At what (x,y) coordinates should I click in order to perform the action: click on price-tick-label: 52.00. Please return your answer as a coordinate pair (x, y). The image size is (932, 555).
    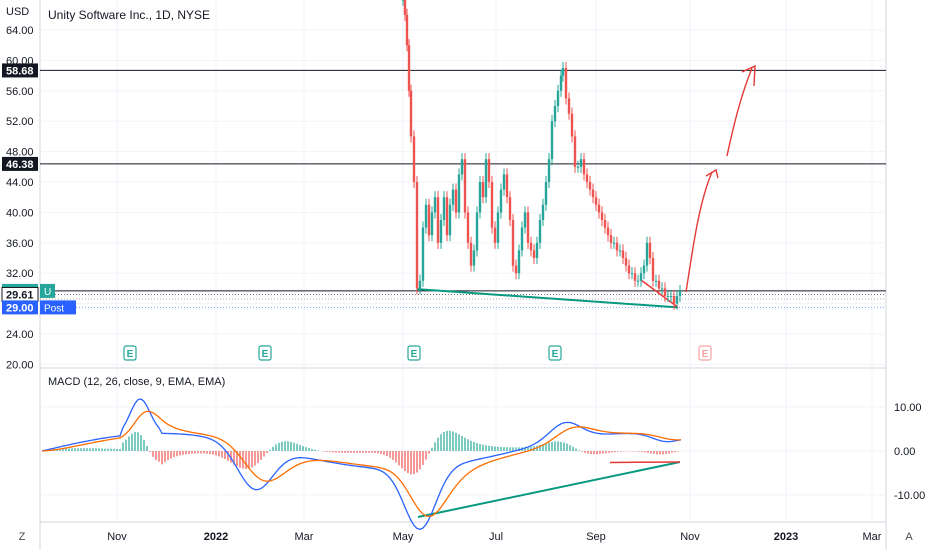
    Looking at the image, I should click on (20, 122).